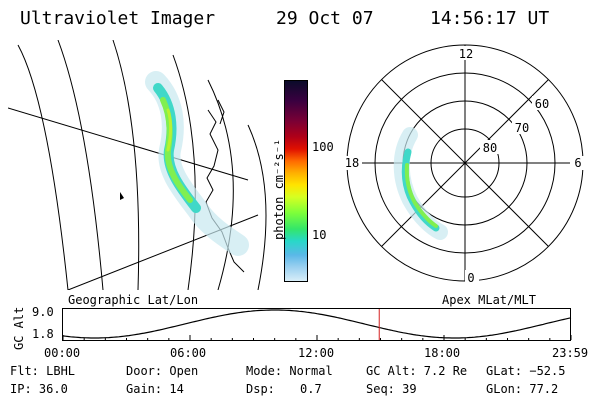 This screenshot has height=400, width=600. What do you see at coordinates (43, 334) in the screenshot?
I see `altitude-ytick-min: 1.8` at bounding box center [43, 334].